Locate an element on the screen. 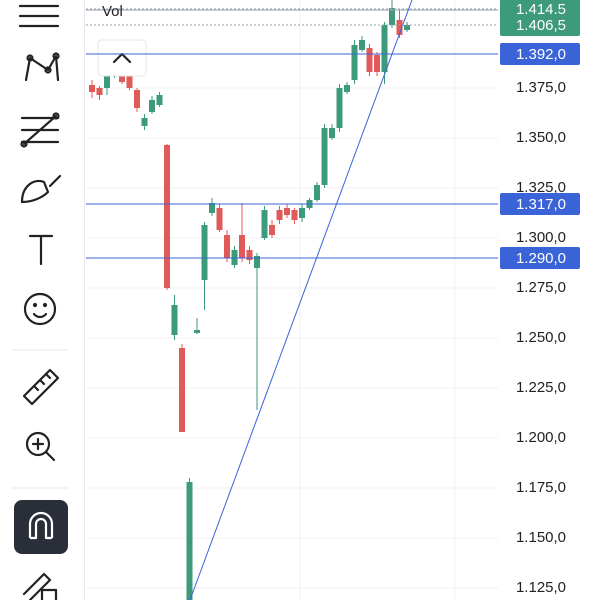 The height and width of the screenshot is (600, 600). y-tick-label: 1.375,0 is located at coordinates (541, 87).